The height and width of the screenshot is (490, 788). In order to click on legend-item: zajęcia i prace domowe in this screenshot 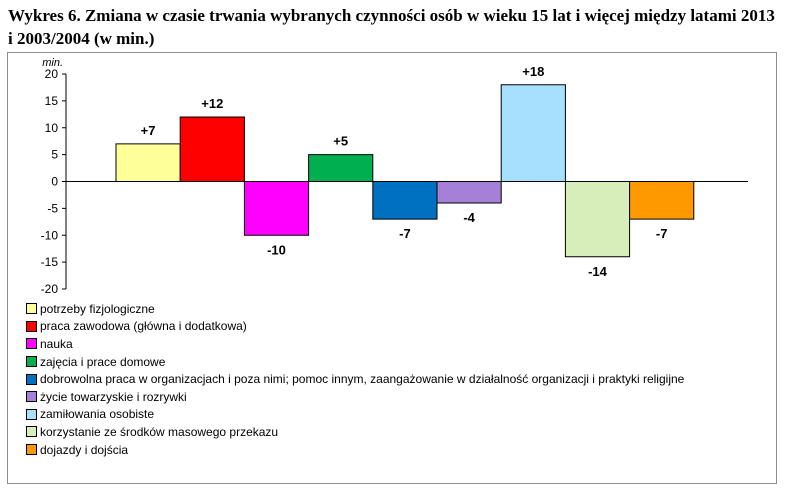, I will do `click(396, 362)`.